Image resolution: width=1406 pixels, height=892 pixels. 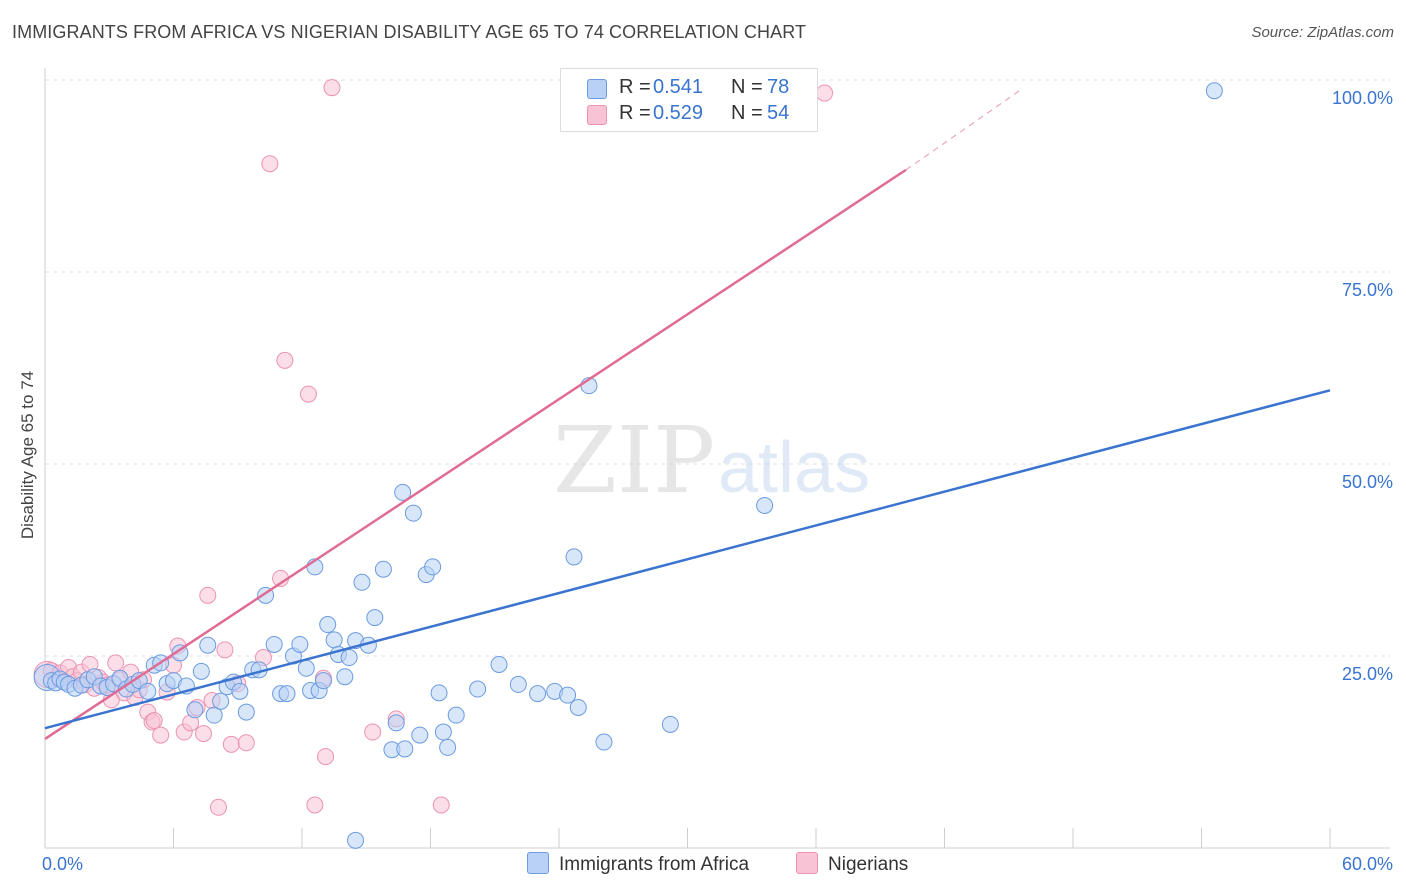 I want to click on trend-line-nigerians-extension, so click(x=962, y=130).